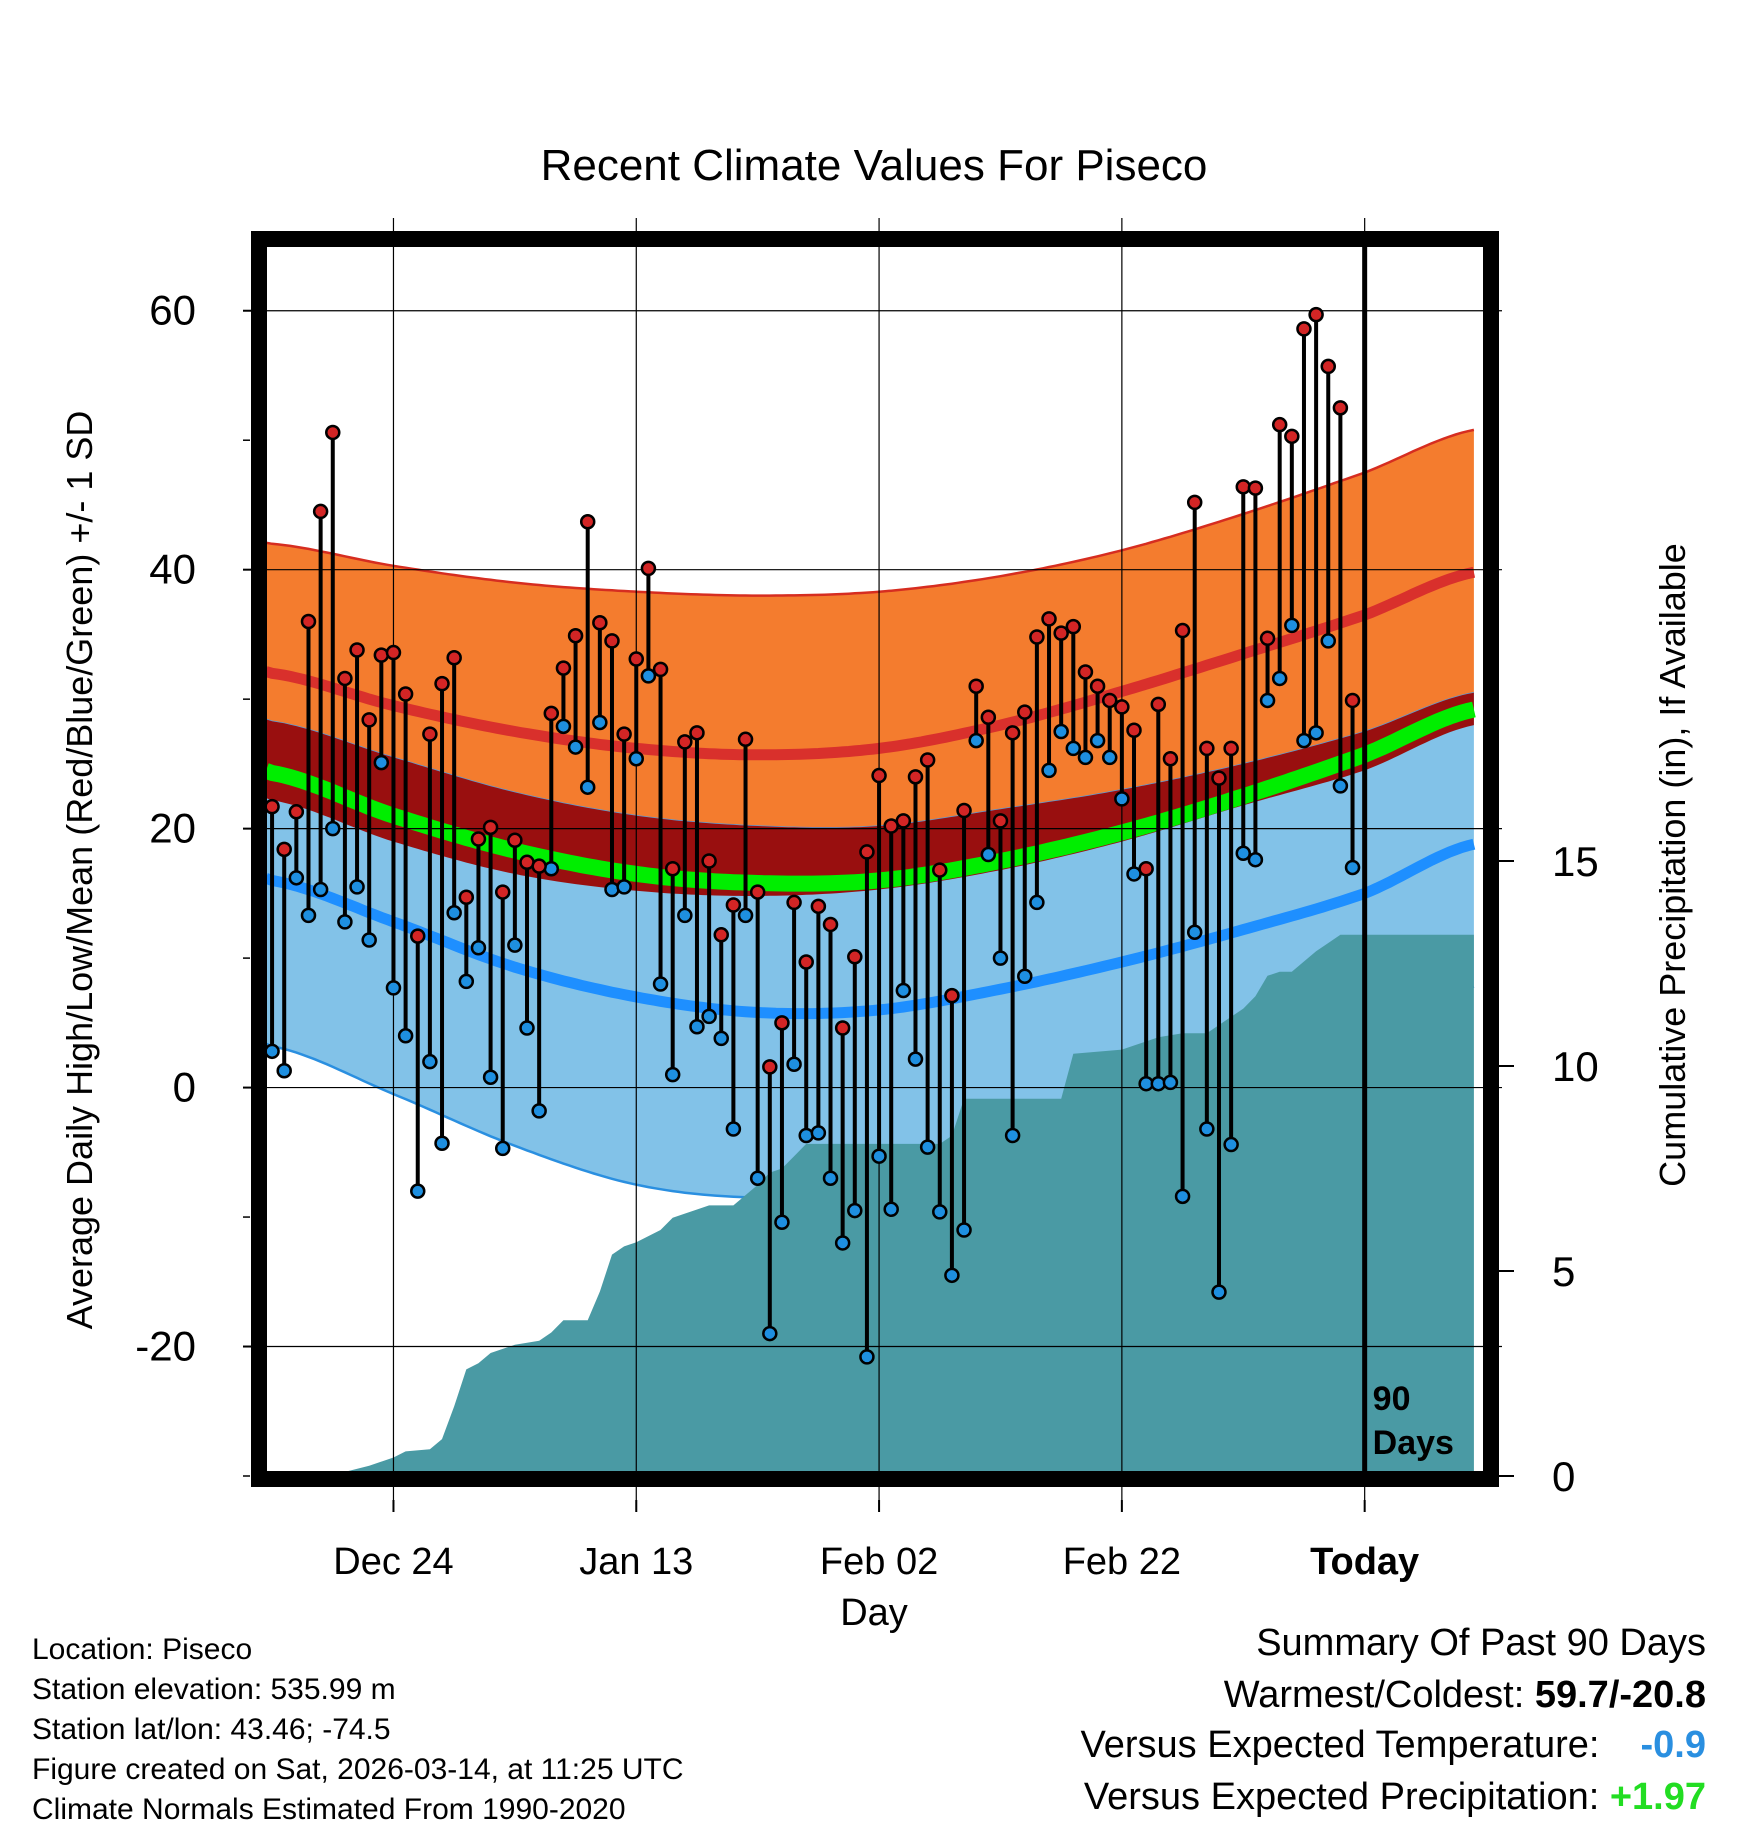  I want to click on temp-value: -0.9, so click(1673, 1745).